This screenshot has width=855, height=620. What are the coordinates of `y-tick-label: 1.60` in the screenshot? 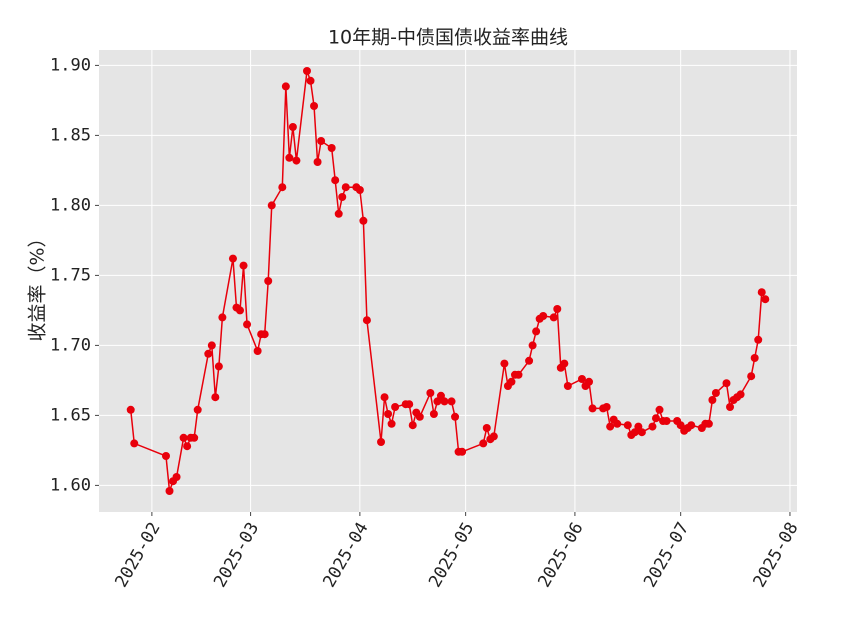 It's located at (70, 485).